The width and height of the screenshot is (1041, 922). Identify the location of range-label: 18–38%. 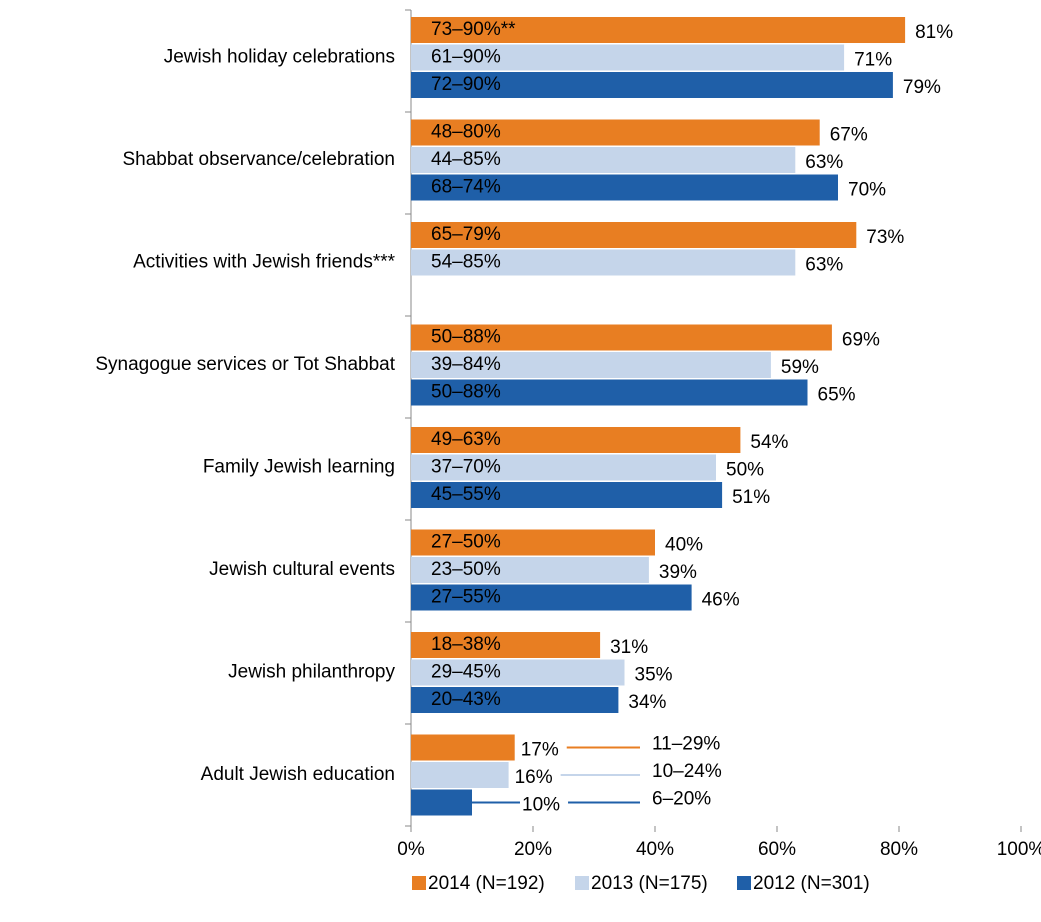
(466, 644).